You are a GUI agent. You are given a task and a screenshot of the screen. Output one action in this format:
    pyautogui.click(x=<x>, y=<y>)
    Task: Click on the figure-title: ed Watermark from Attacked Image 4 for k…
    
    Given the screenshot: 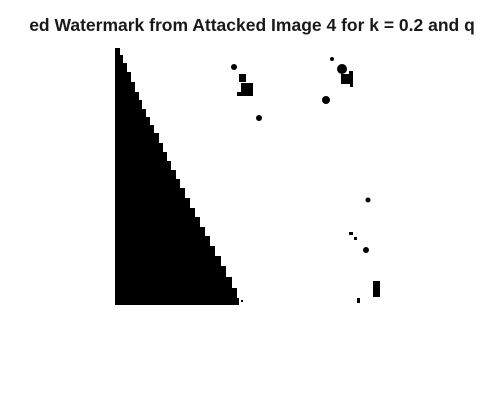 What is the action you would take?
    pyautogui.click(x=252, y=25)
    